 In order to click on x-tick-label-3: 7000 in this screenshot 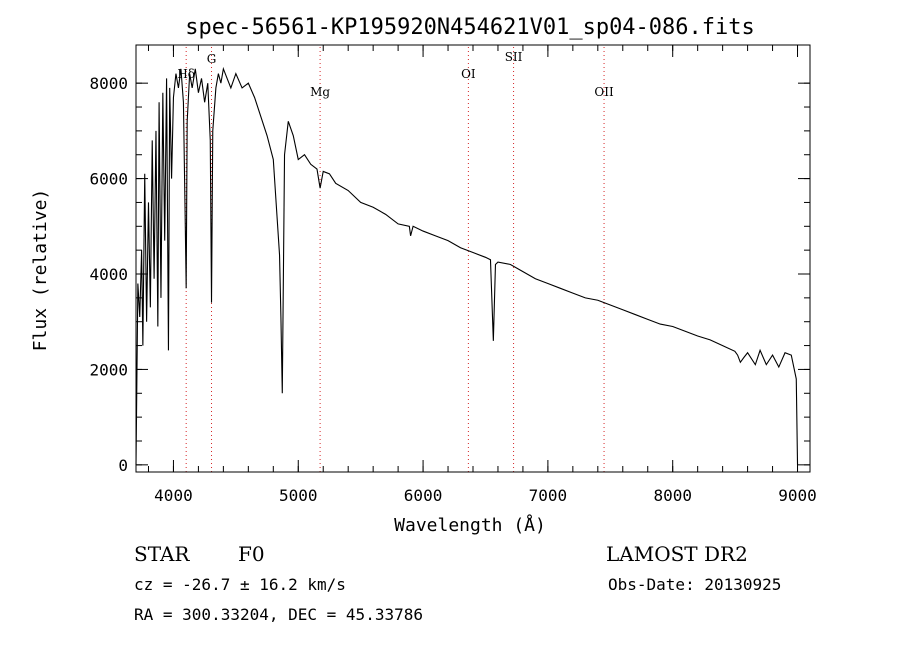, I will do `click(548, 495)`.